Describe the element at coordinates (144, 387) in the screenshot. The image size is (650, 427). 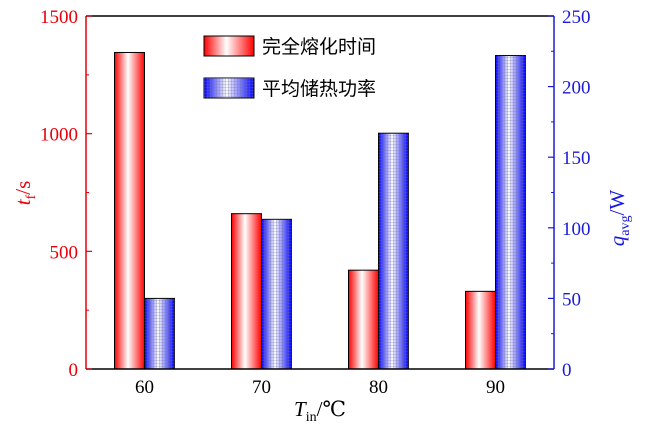
I see `x-tick-label-60: 60` at that location.